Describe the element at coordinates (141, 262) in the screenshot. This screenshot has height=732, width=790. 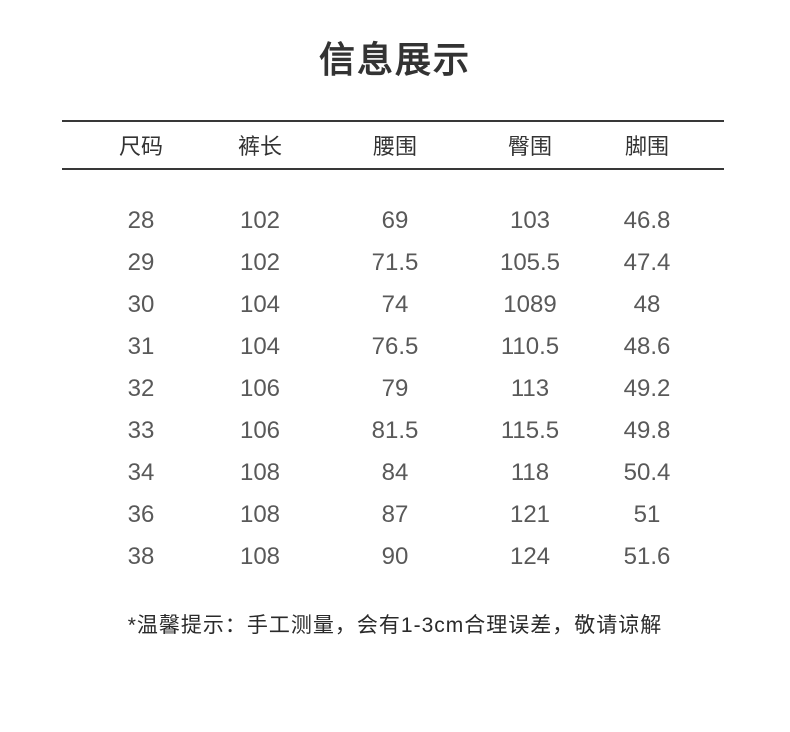
I see `table-cell: 29` at that location.